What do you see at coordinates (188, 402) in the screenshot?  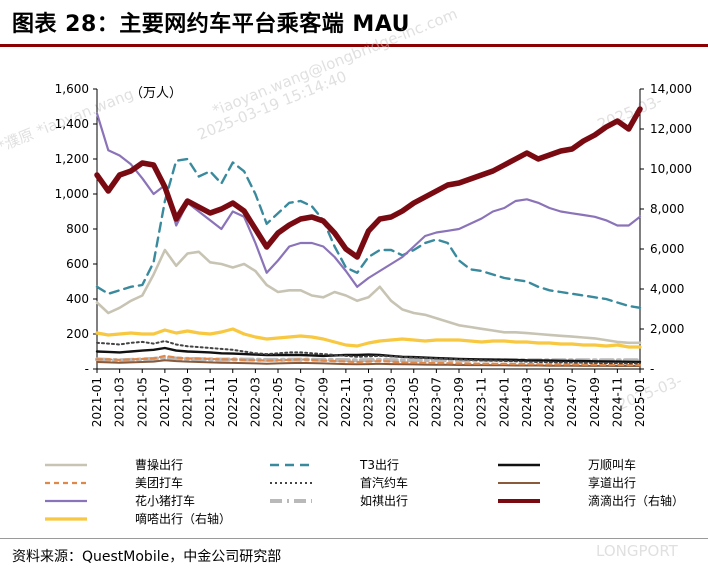 I see `x-tick-label: 2021-09` at bounding box center [188, 402].